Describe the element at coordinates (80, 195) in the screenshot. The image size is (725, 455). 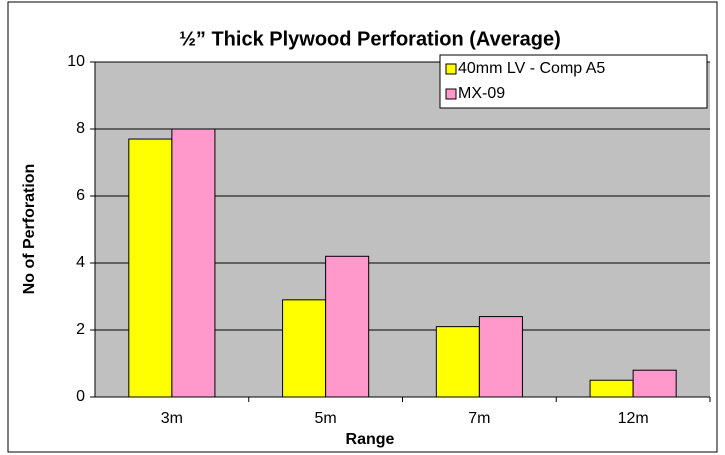
I see `y-tick-label: 6` at that location.